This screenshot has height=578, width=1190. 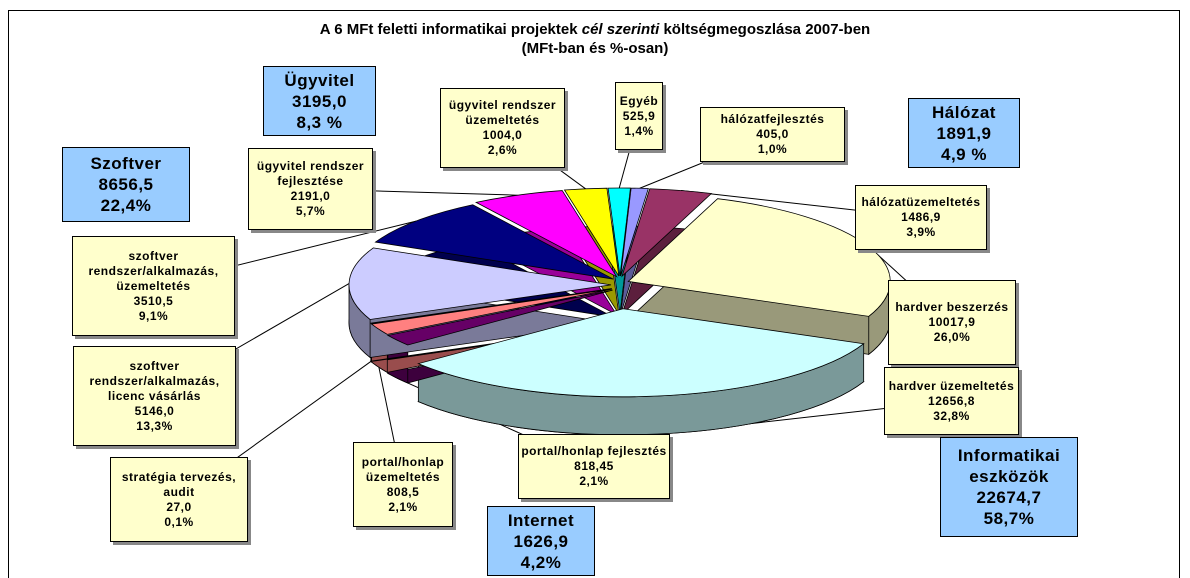 I want to click on slice-percent: 1,0%, so click(x=772, y=149).